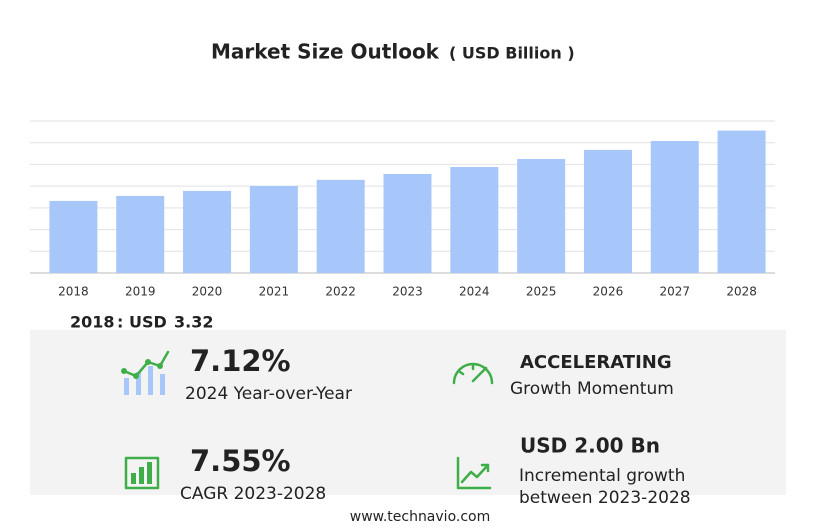  Describe the element at coordinates (407, 292) in the screenshot. I see `x-tick-label: 2023` at that location.